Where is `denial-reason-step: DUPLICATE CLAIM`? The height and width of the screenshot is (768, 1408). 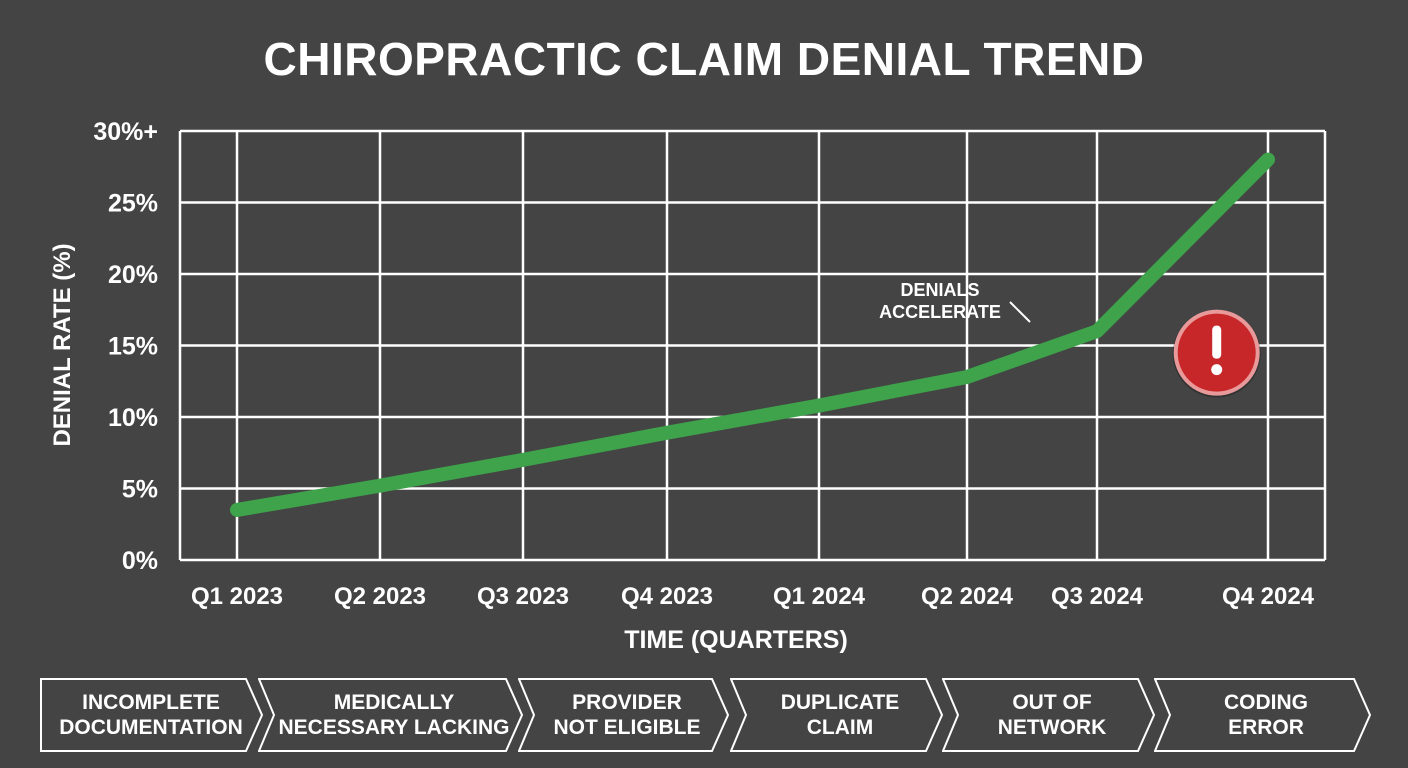
denial-reason-step: DUPLICATE CLAIM is located at coordinates (837, 715).